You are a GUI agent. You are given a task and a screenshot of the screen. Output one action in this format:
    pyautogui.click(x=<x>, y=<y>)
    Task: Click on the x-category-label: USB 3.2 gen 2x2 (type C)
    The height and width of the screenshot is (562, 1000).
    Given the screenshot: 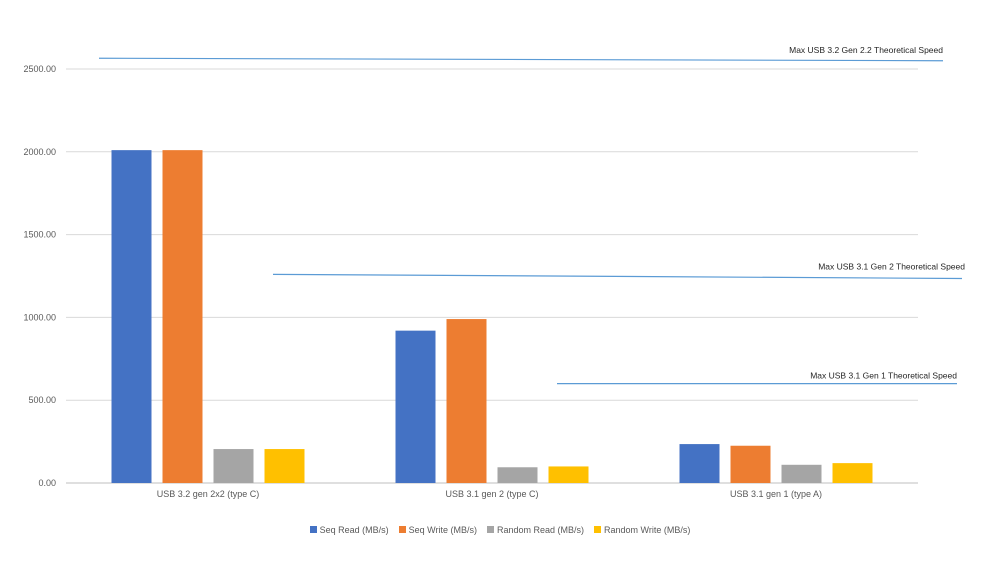 What is the action you would take?
    pyautogui.click(x=208, y=494)
    